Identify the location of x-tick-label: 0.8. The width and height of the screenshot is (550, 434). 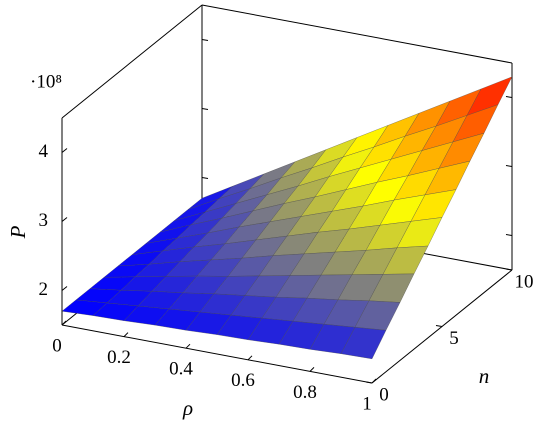
(305, 392).